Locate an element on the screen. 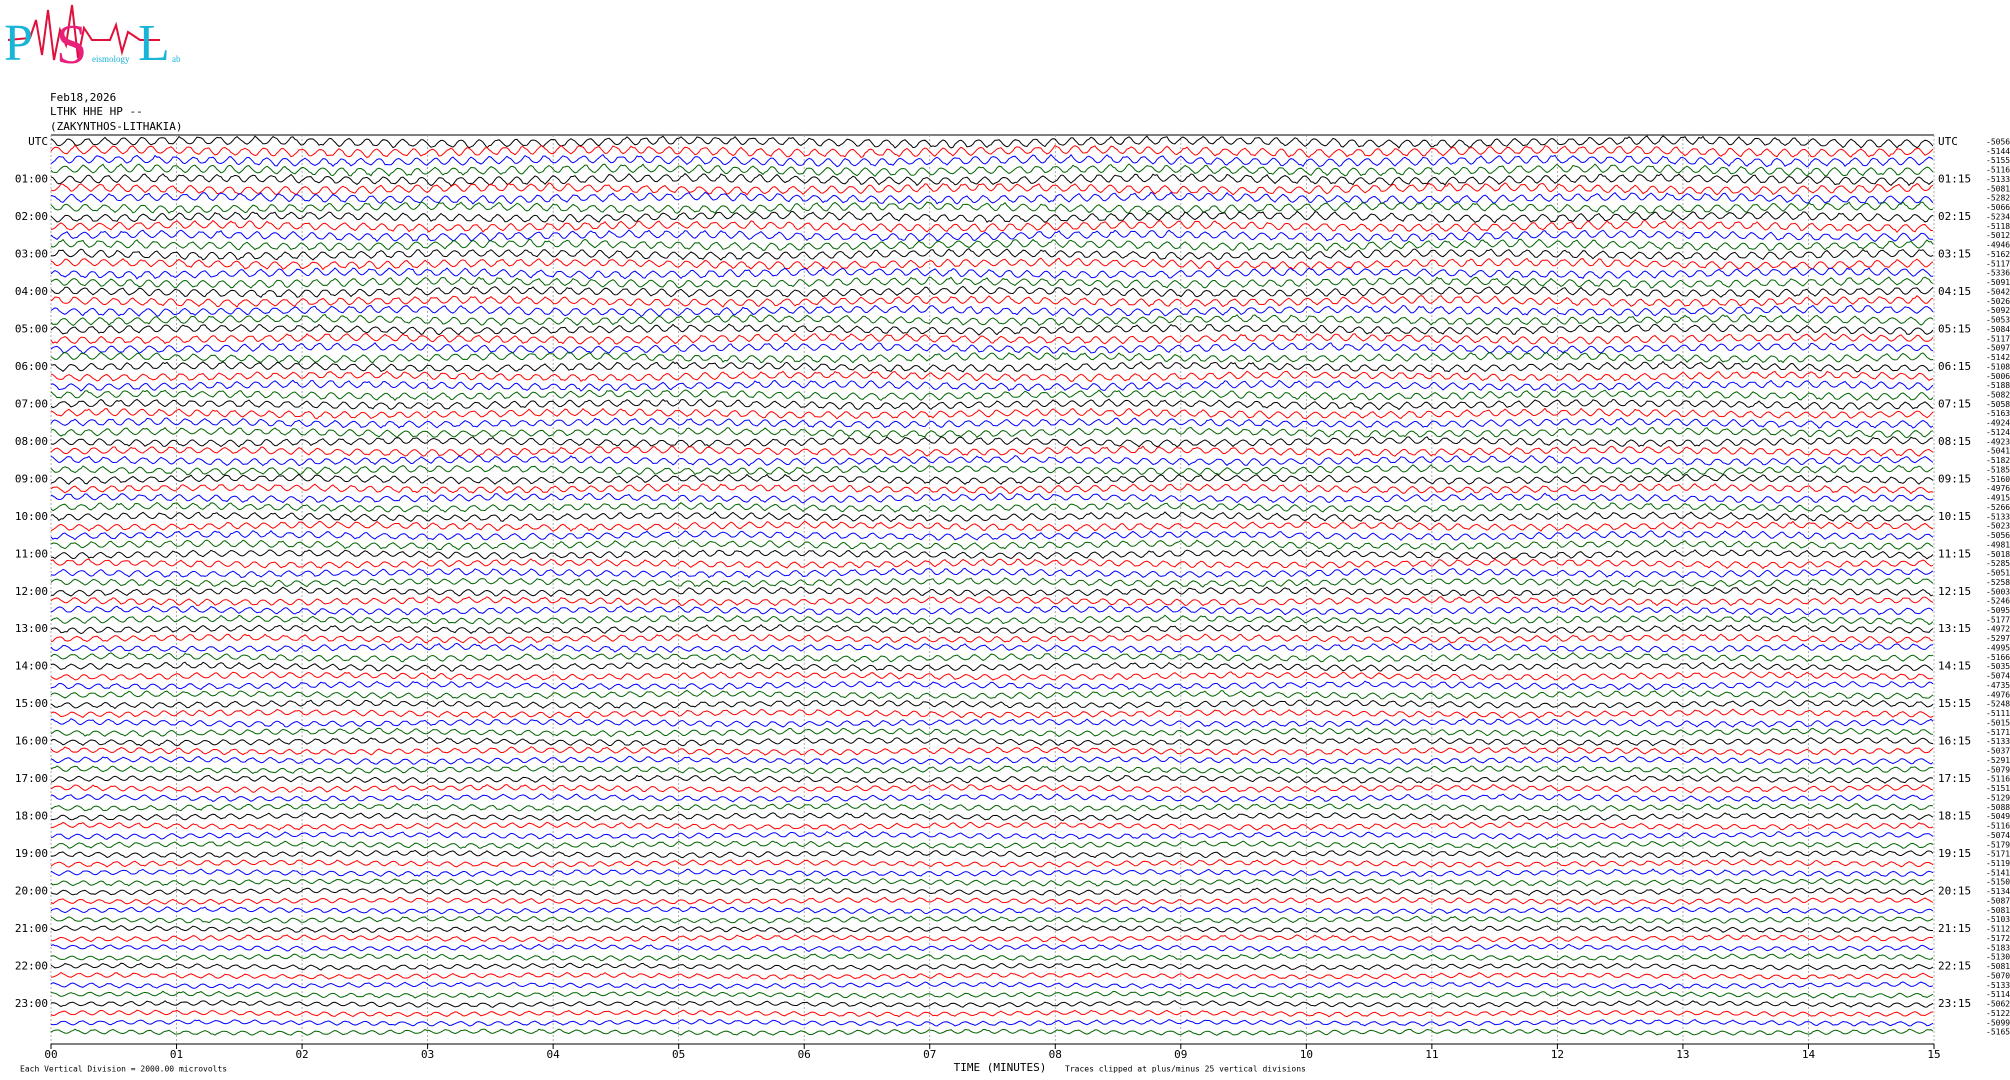 The width and height of the screenshot is (2010, 1080). offset-label: -5091 is located at coordinates (1998, 282).